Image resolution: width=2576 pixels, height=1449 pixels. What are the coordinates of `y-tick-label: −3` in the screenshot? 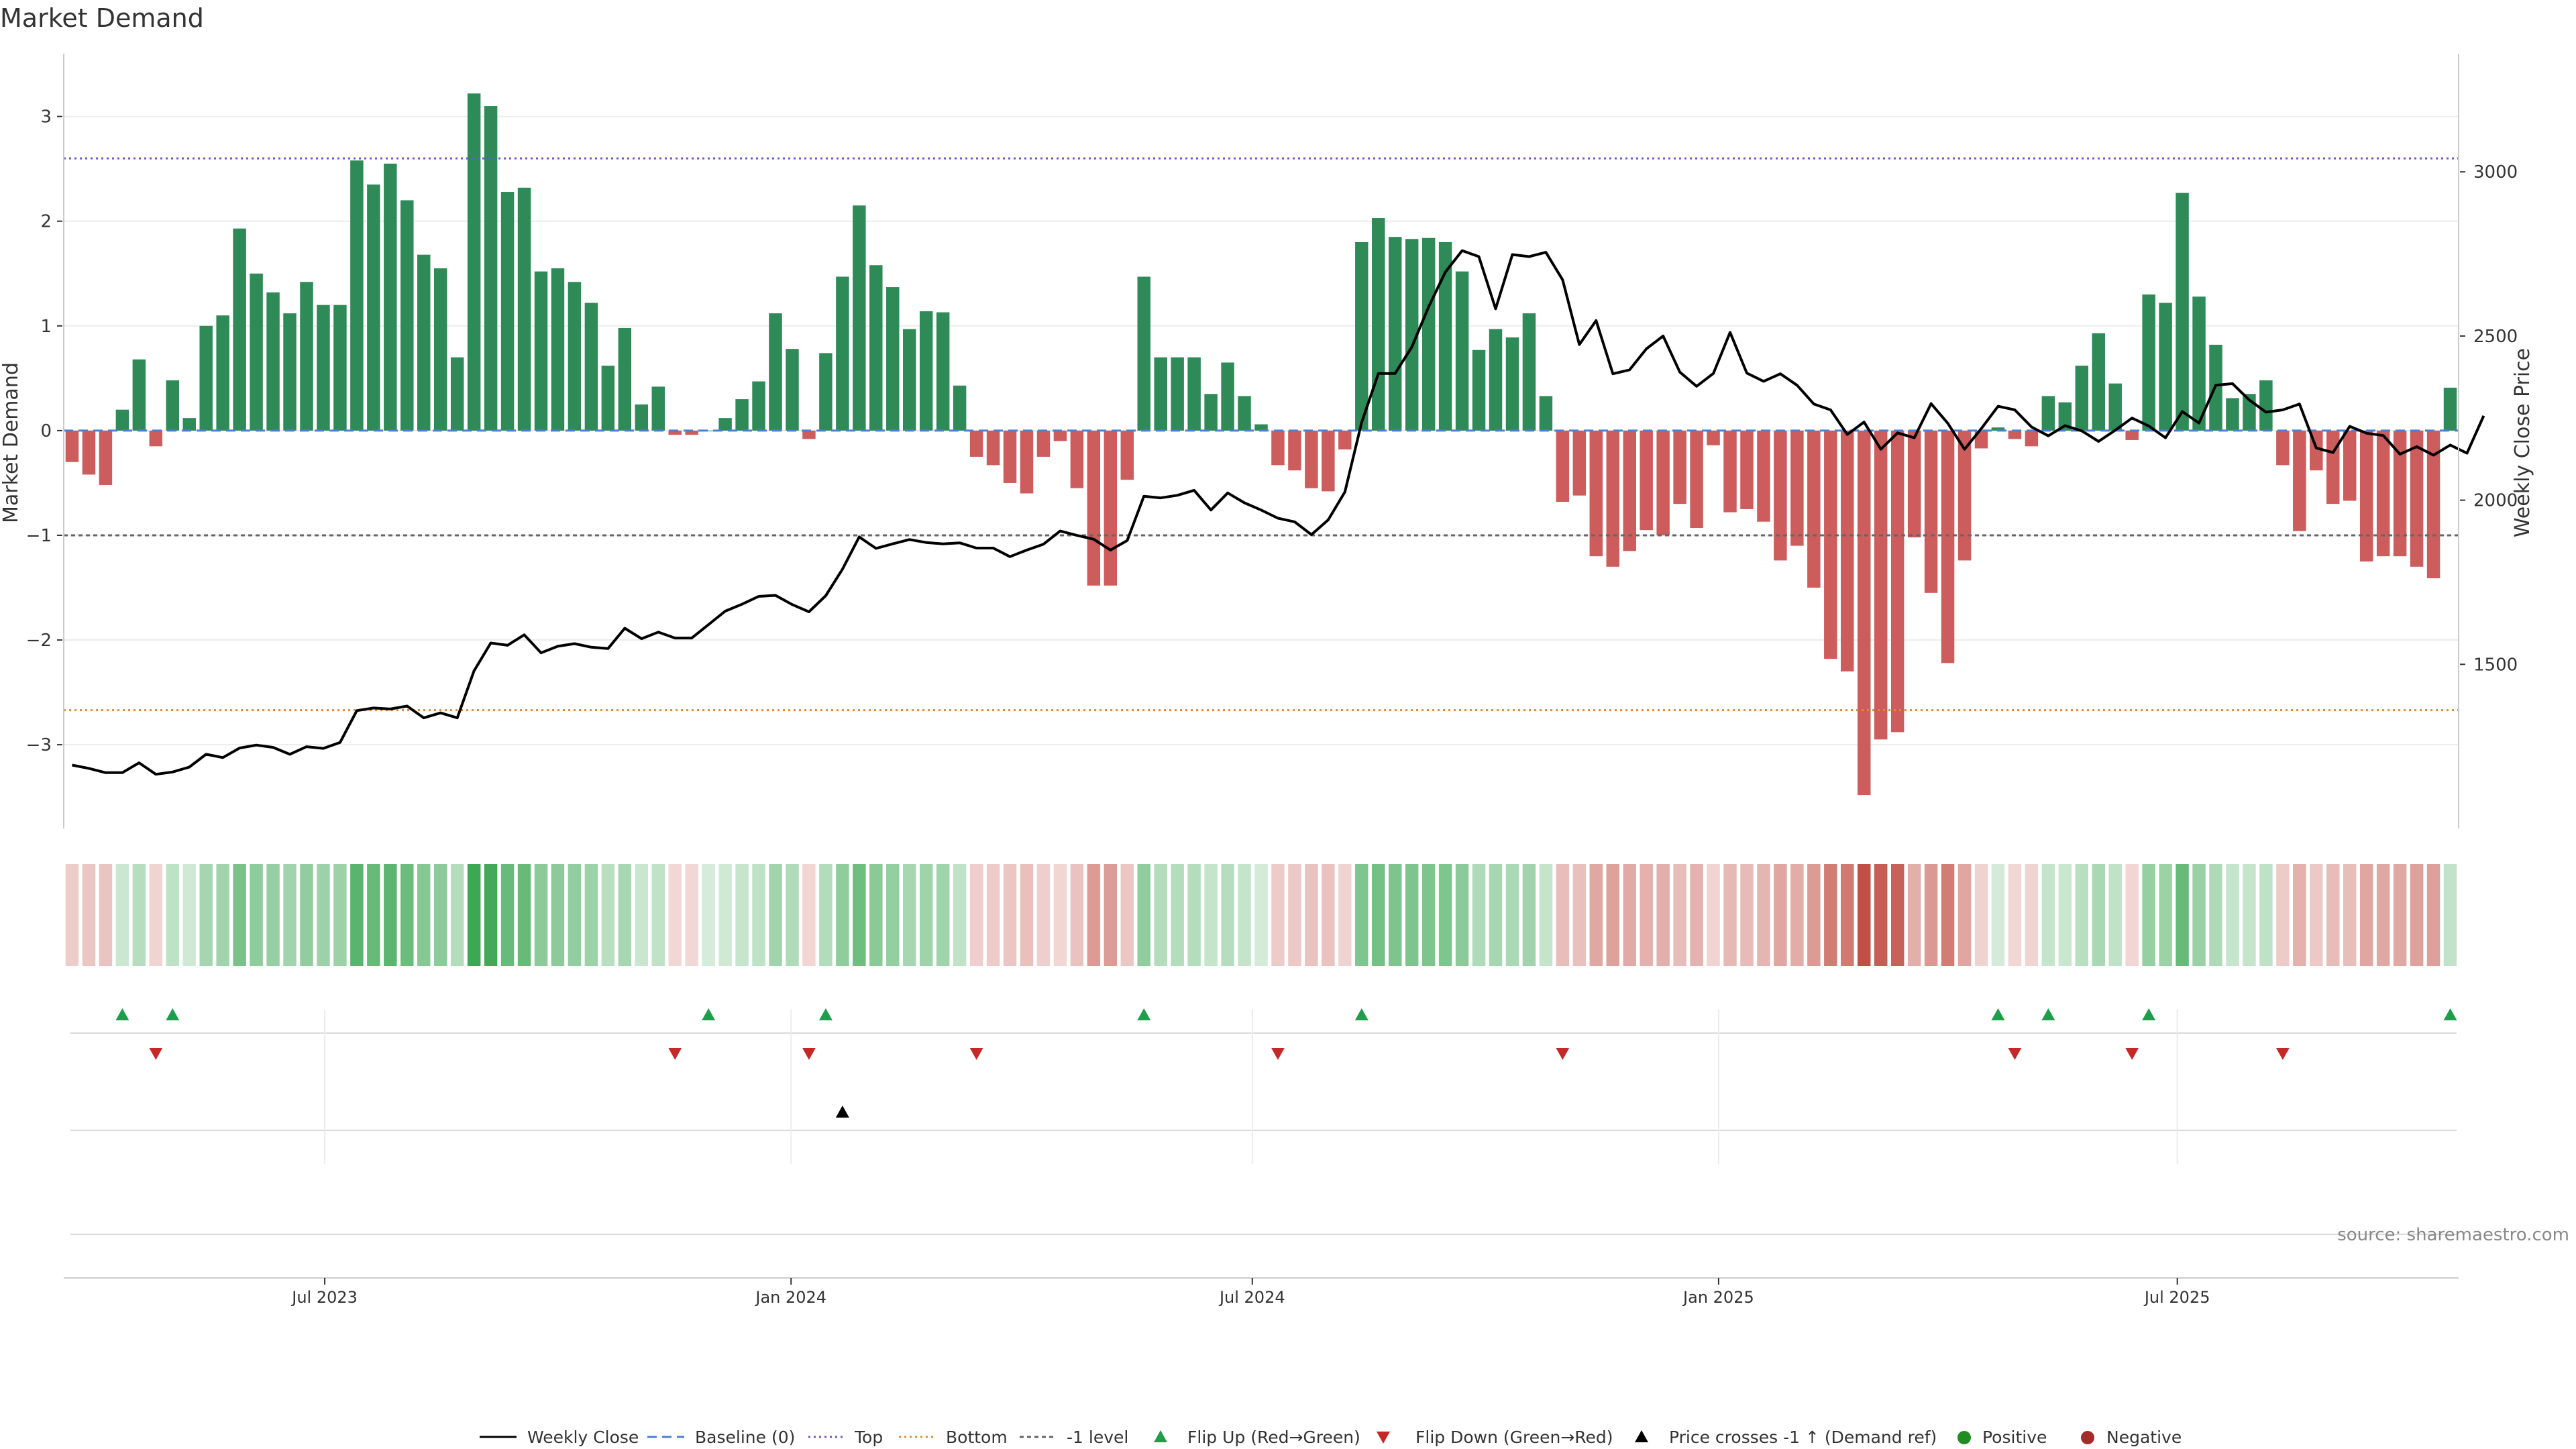 It's located at (39, 745).